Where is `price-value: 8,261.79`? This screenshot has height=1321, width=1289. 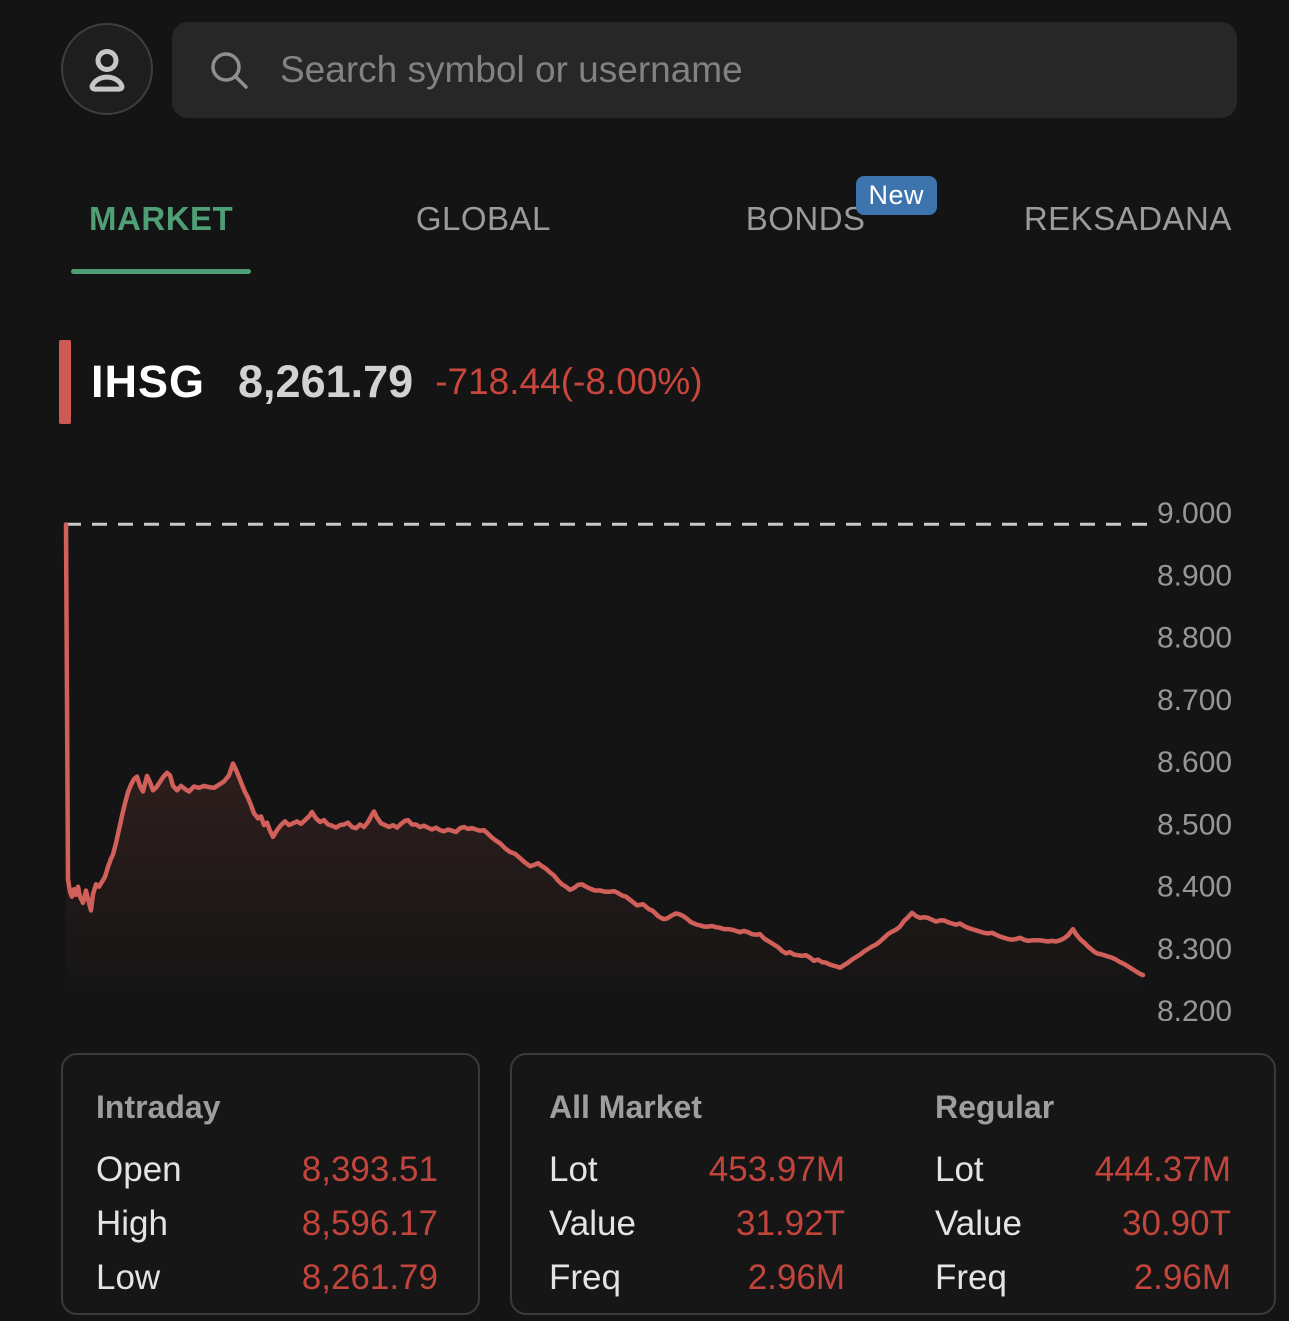
price-value: 8,261.79 is located at coordinates (326, 381).